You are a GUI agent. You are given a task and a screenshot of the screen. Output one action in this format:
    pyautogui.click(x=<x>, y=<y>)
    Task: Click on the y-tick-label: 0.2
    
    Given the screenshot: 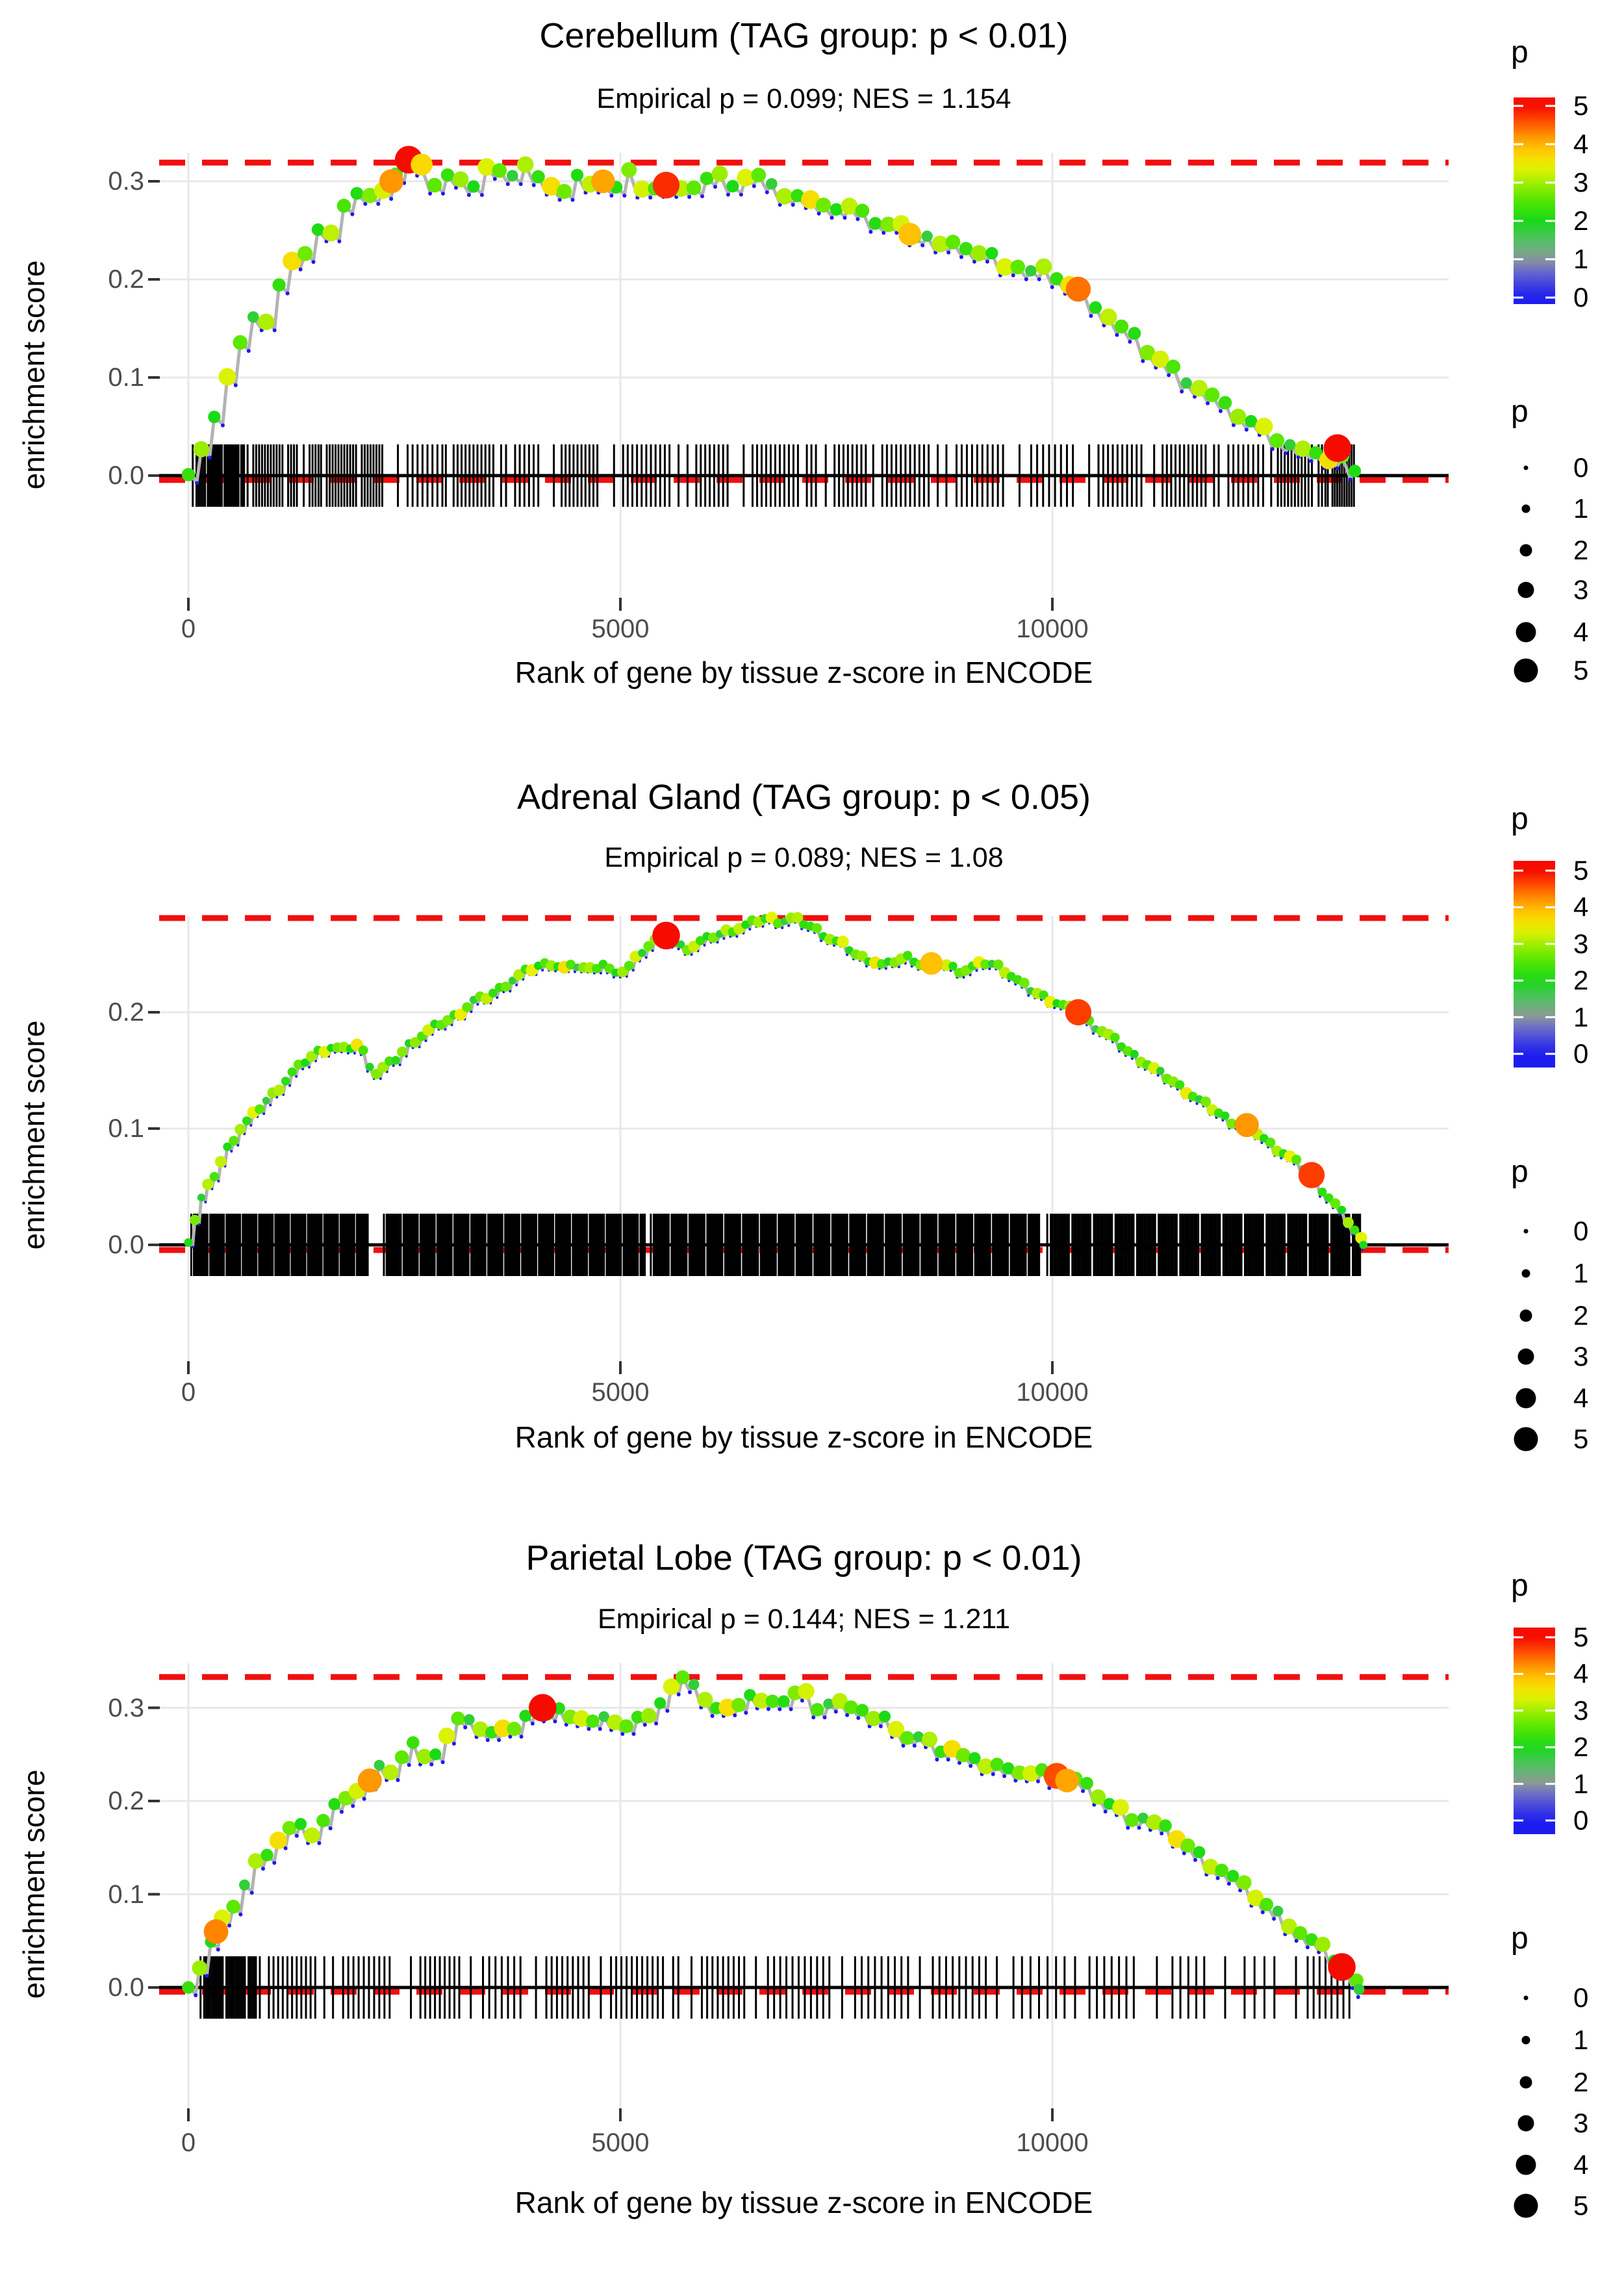 What is the action you would take?
    pyautogui.click(x=126, y=1801)
    